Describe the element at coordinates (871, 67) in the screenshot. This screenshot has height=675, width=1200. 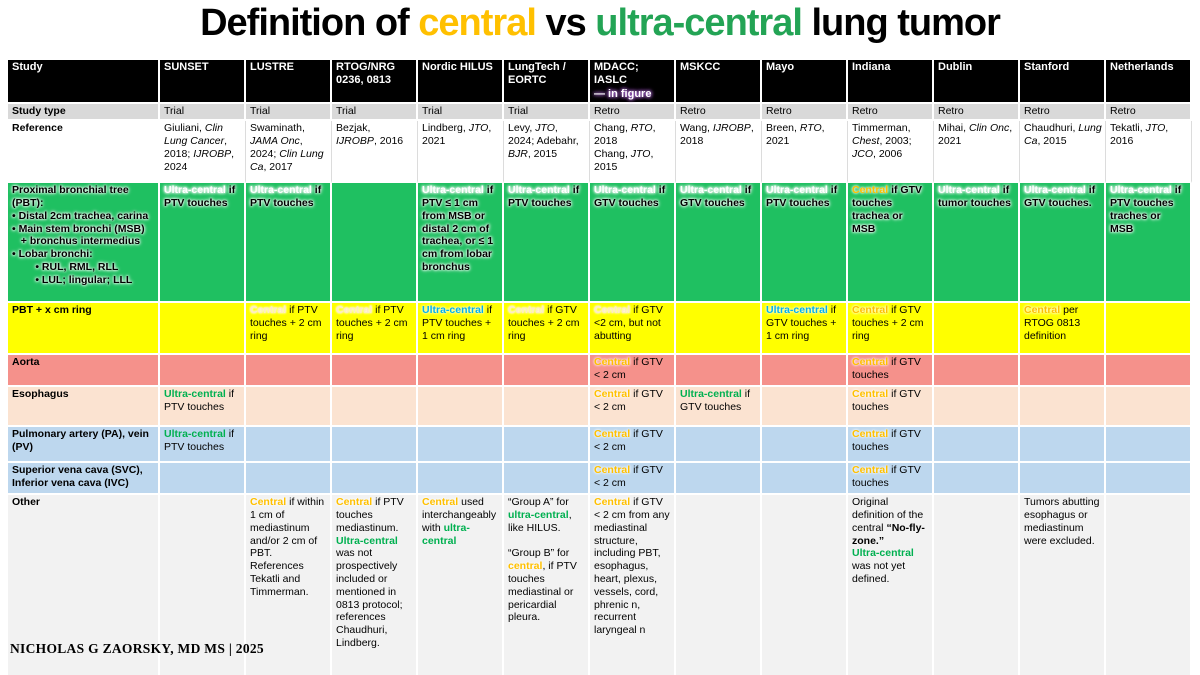
I see `text-segment: Indiana` at that location.